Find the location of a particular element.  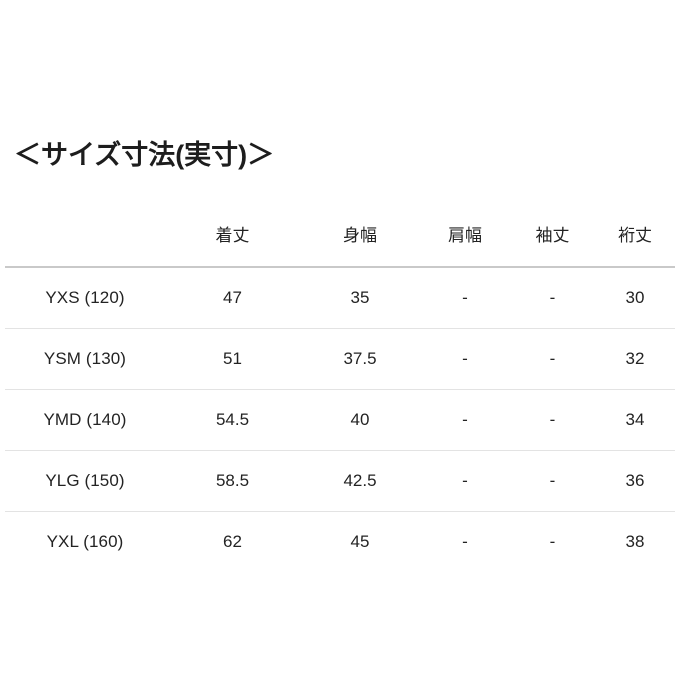

page-title: ＜サイズ寸法(実寸)＞ is located at coordinates (144, 155).